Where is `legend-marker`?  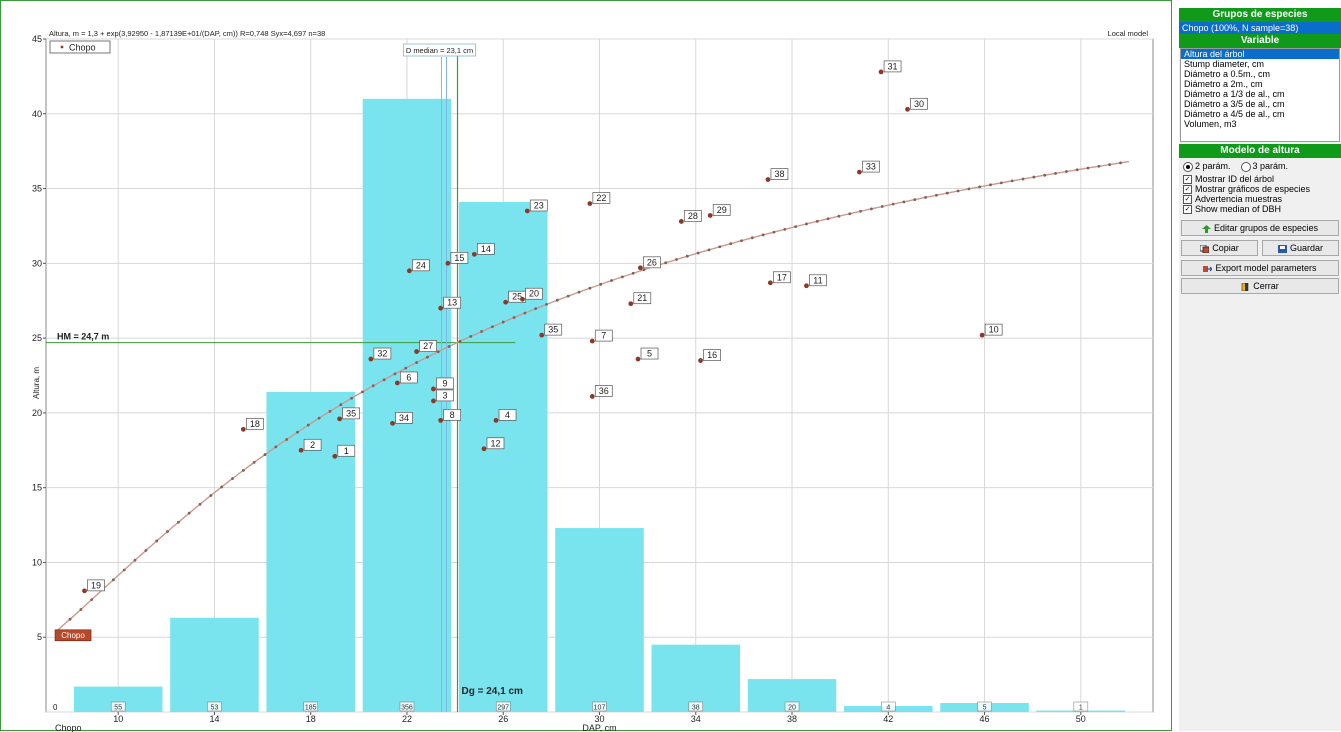 legend-marker is located at coordinates (62, 47).